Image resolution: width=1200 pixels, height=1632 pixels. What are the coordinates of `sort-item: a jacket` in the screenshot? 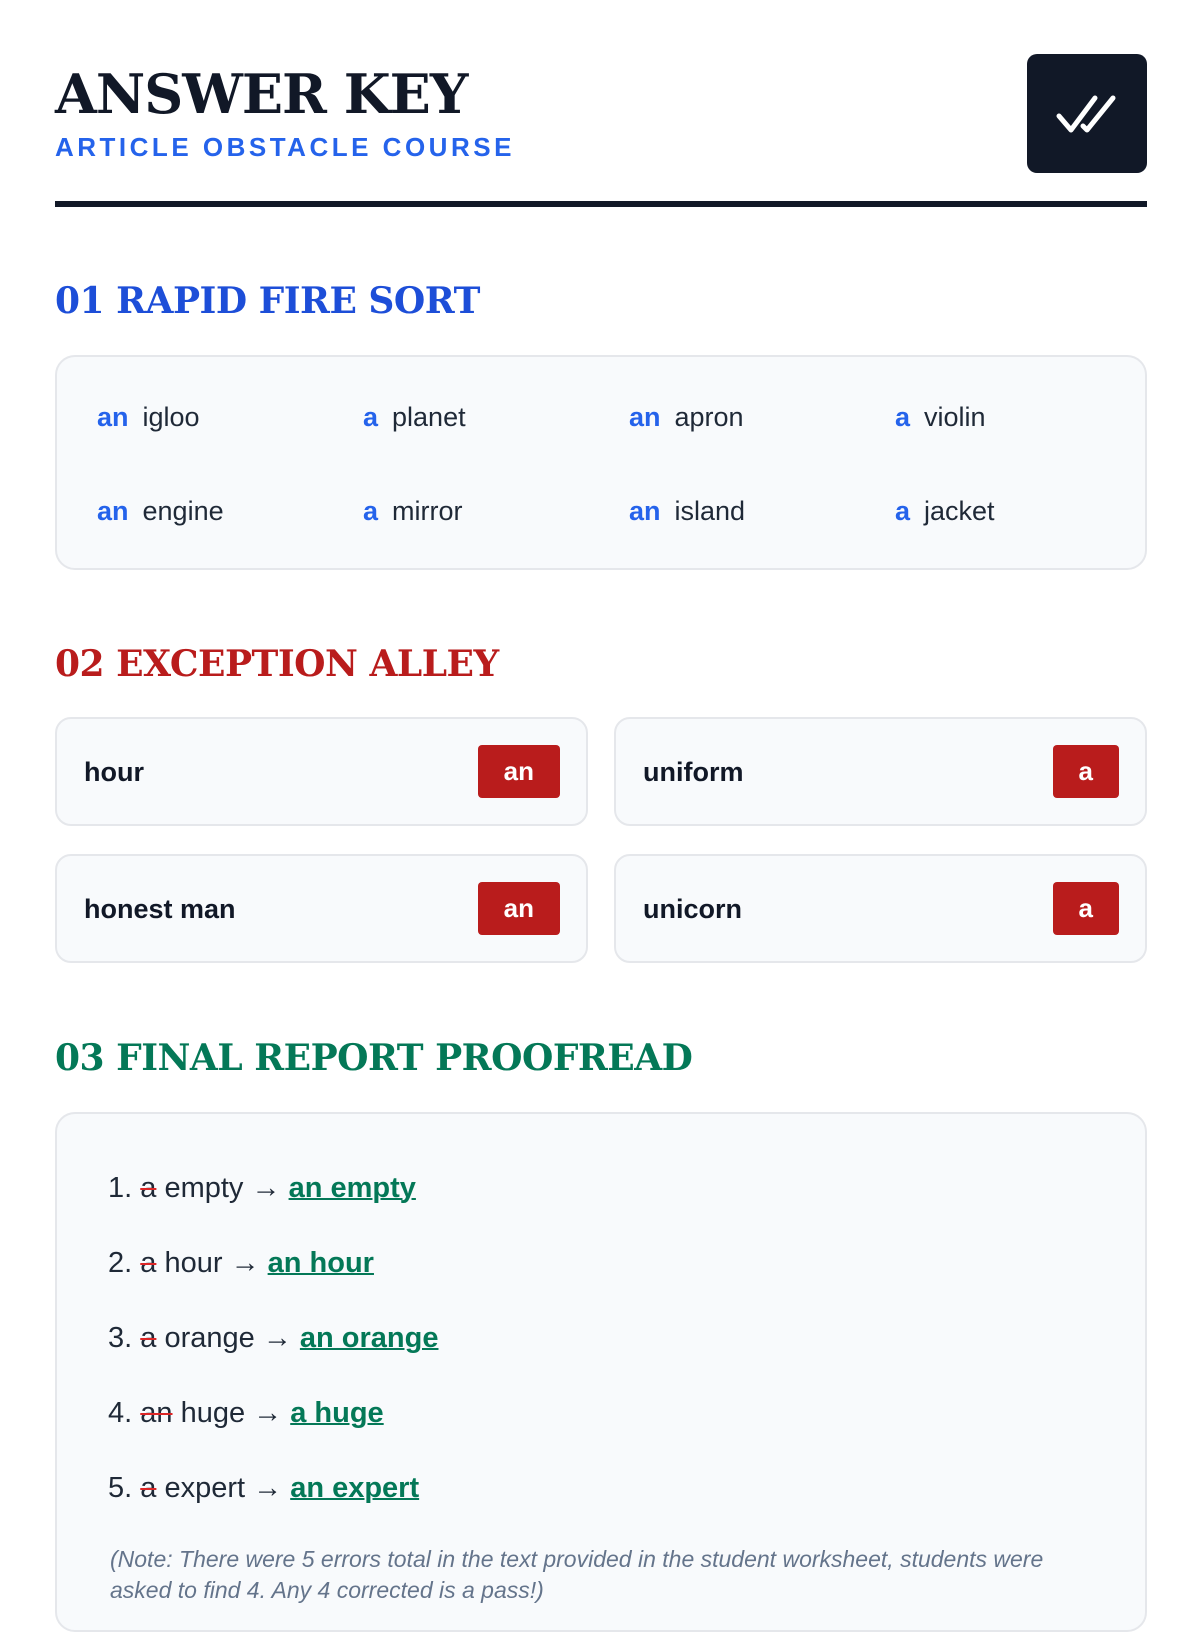 It's located at (945, 511).